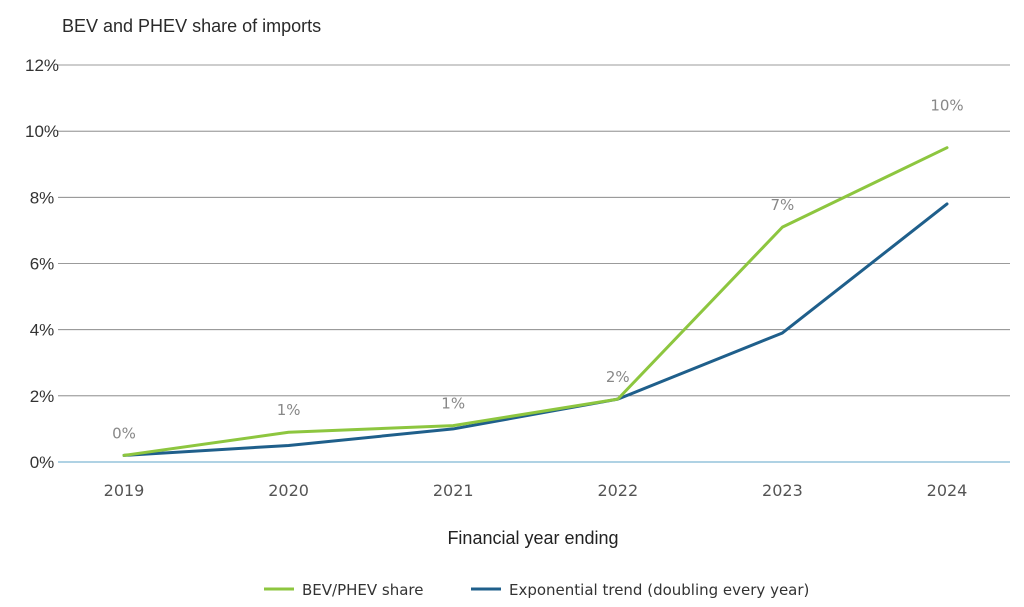  What do you see at coordinates (532, 538) in the screenshot?
I see `x-axis-label: Financial year ending` at bounding box center [532, 538].